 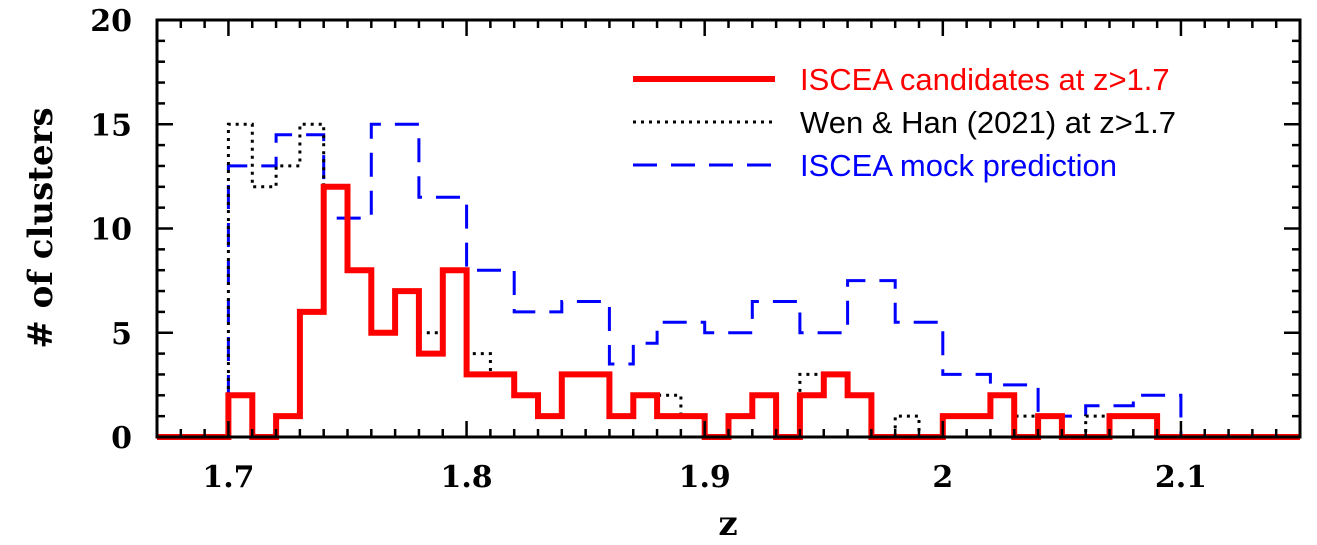 What do you see at coordinates (988, 122) in the screenshot?
I see `legend-label-dotted: Wen & Han (2021) at z>1.7` at bounding box center [988, 122].